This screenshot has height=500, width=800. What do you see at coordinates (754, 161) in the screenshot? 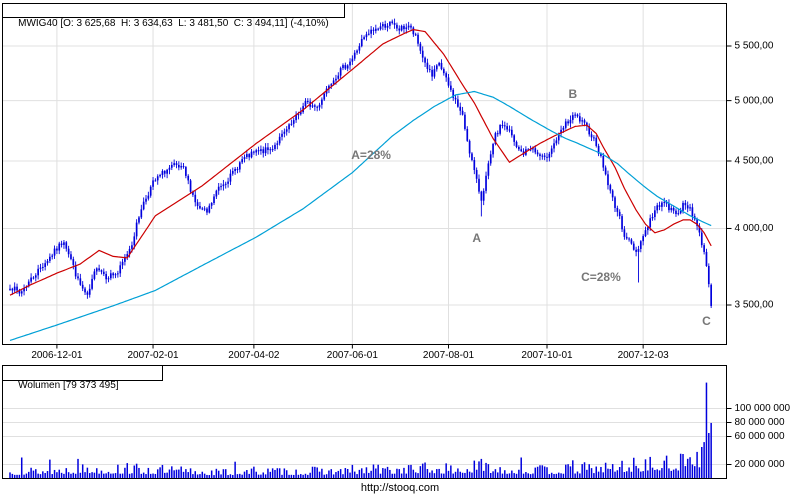
I see `price-axis-label: 4 500,00` at bounding box center [754, 161].